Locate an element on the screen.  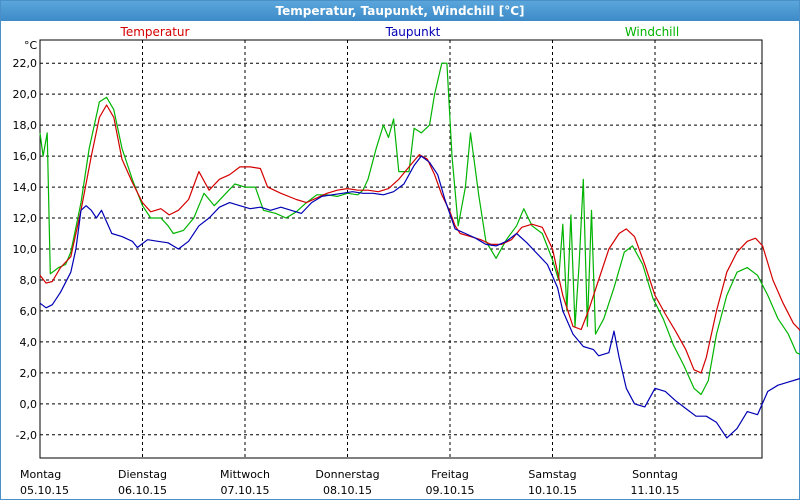
x-tick-day: Mittwoch is located at coordinates (245, 474).